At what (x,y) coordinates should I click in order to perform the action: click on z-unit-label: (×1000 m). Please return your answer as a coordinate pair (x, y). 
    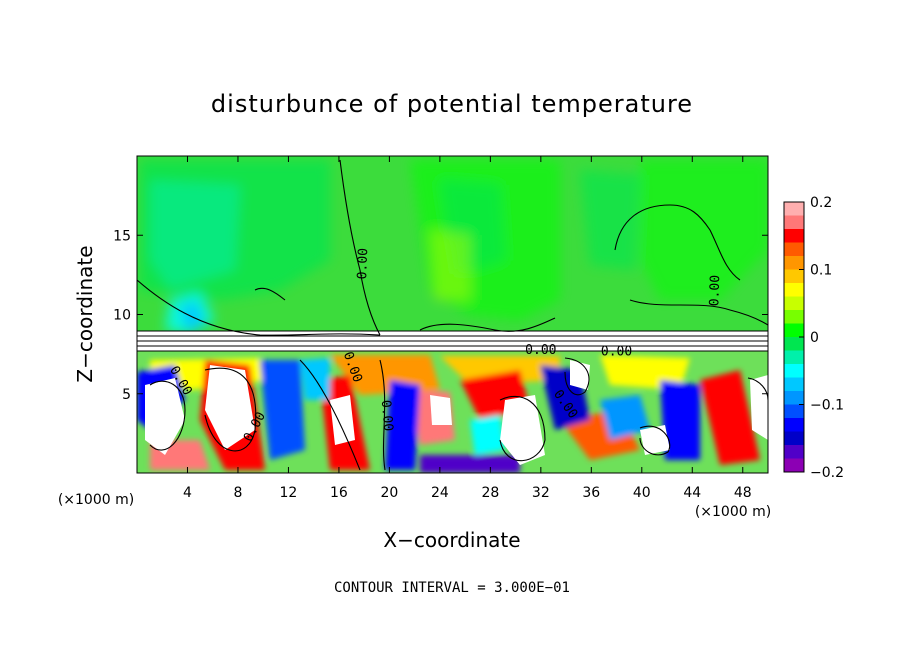
    Looking at the image, I should click on (96, 500).